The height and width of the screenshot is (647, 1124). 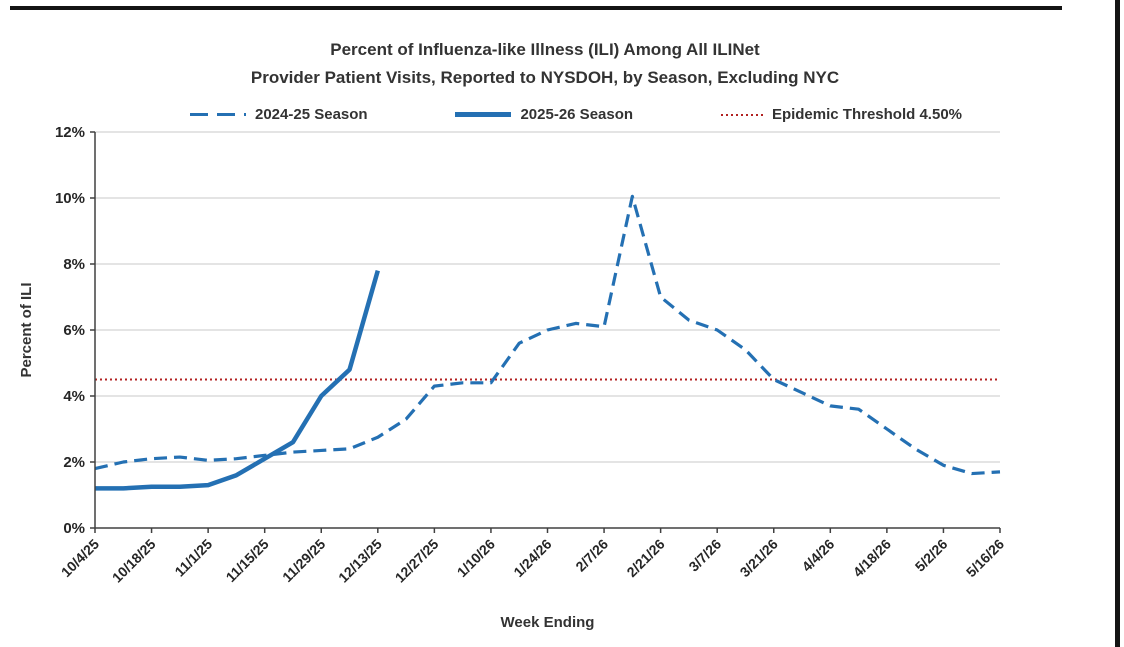 What do you see at coordinates (74, 528) in the screenshot?
I see `y-tick-label: 0%` at bounding box center [74, 528].